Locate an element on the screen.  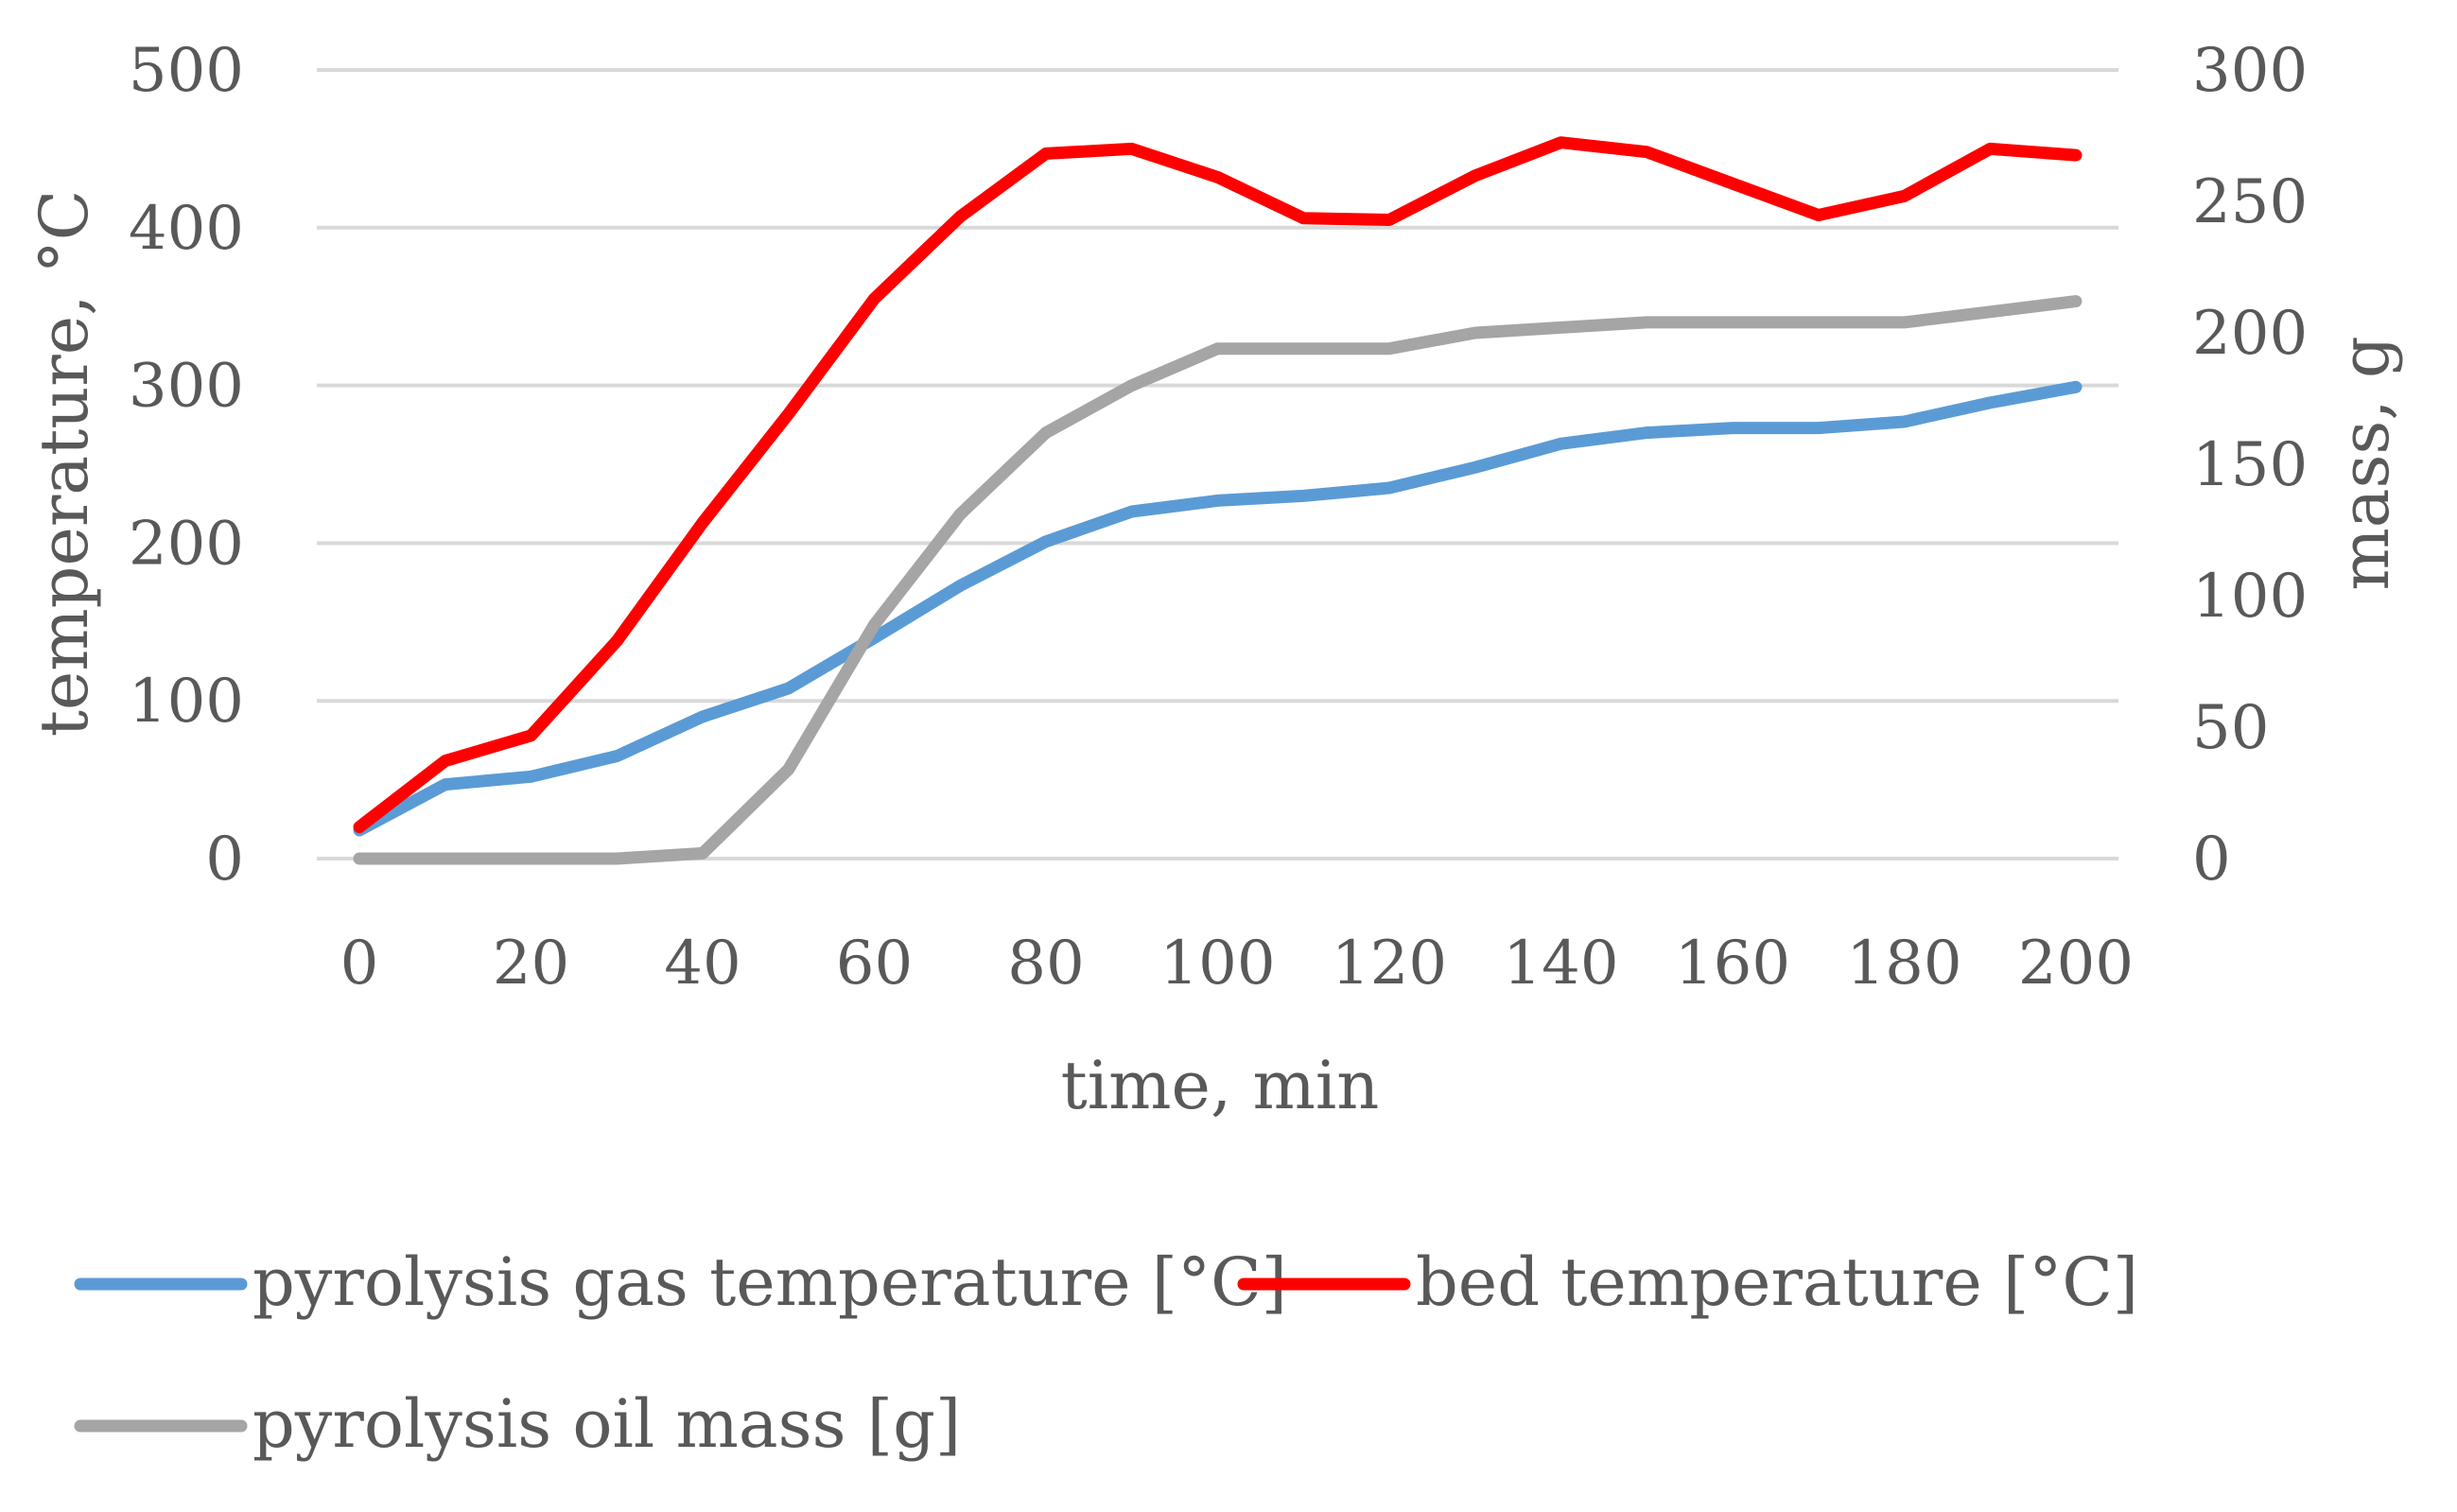
y2-tick-label: 250 is located at coordinates (2250, 202).